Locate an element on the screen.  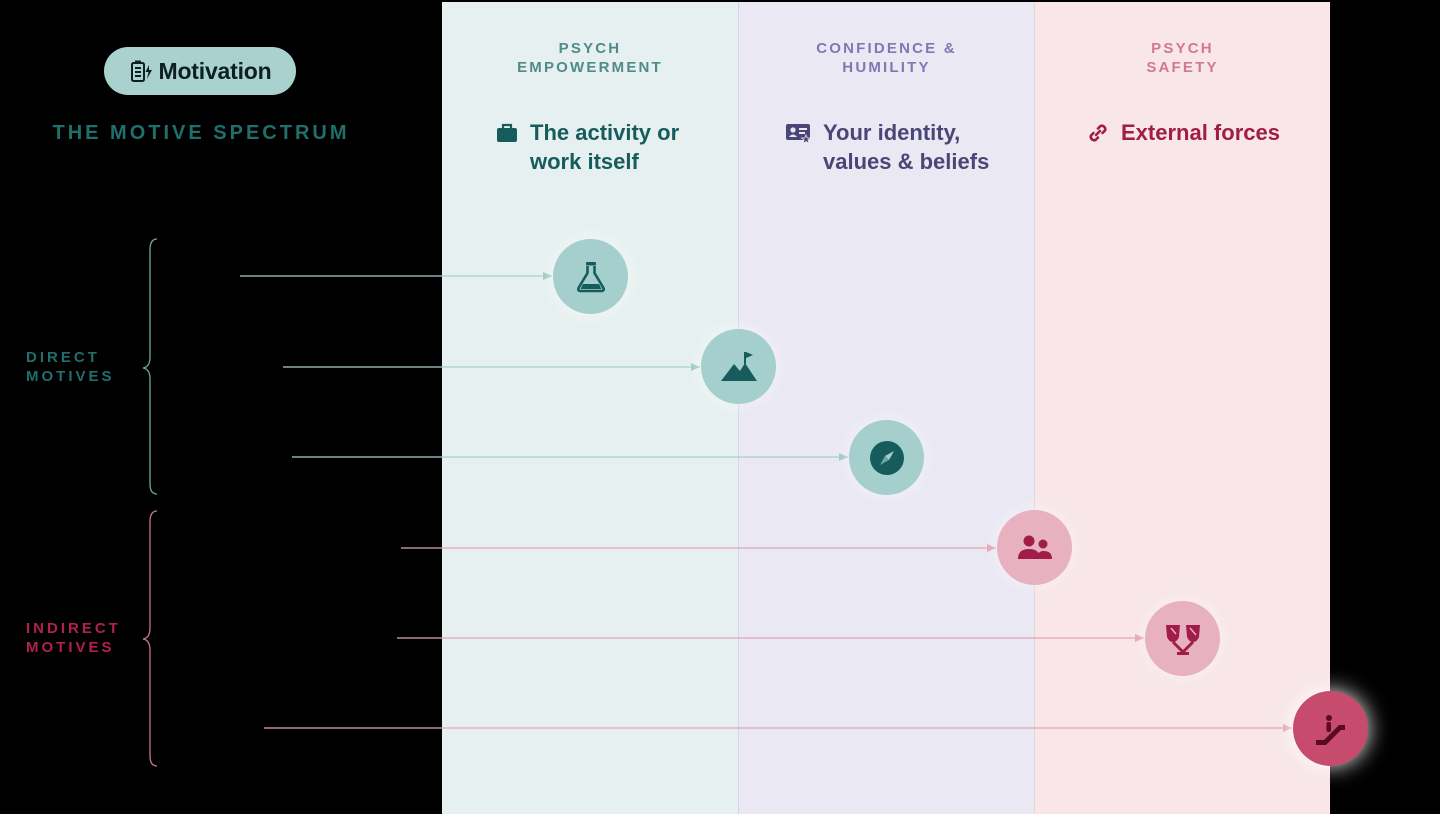
column-heading: The activity or work itself is located at coordinates (587, 147).